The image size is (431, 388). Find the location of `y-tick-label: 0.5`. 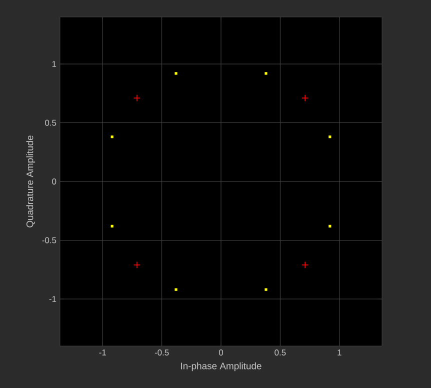

y-tick-label: 0.5 is located at coordinates (50, 123).